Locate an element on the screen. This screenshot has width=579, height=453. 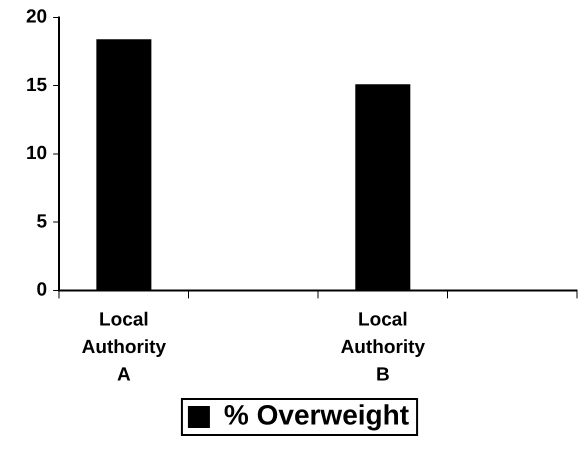
x-tick-label: Local Authority B is located at coordinates (383, 347).